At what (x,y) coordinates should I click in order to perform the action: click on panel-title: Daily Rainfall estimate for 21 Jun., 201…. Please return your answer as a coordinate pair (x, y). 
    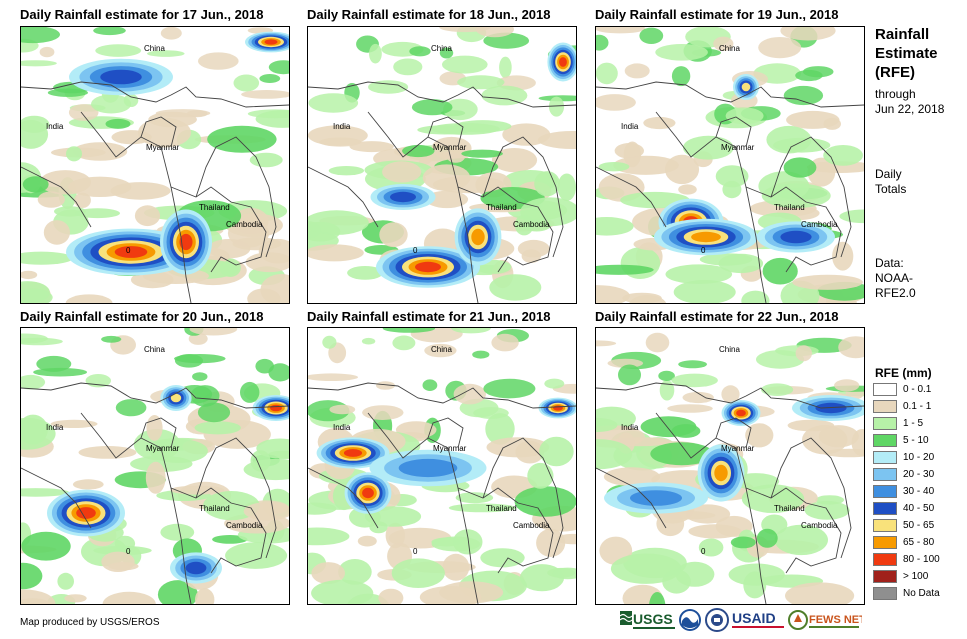
    Looking at the image, I should click on (429, 316).